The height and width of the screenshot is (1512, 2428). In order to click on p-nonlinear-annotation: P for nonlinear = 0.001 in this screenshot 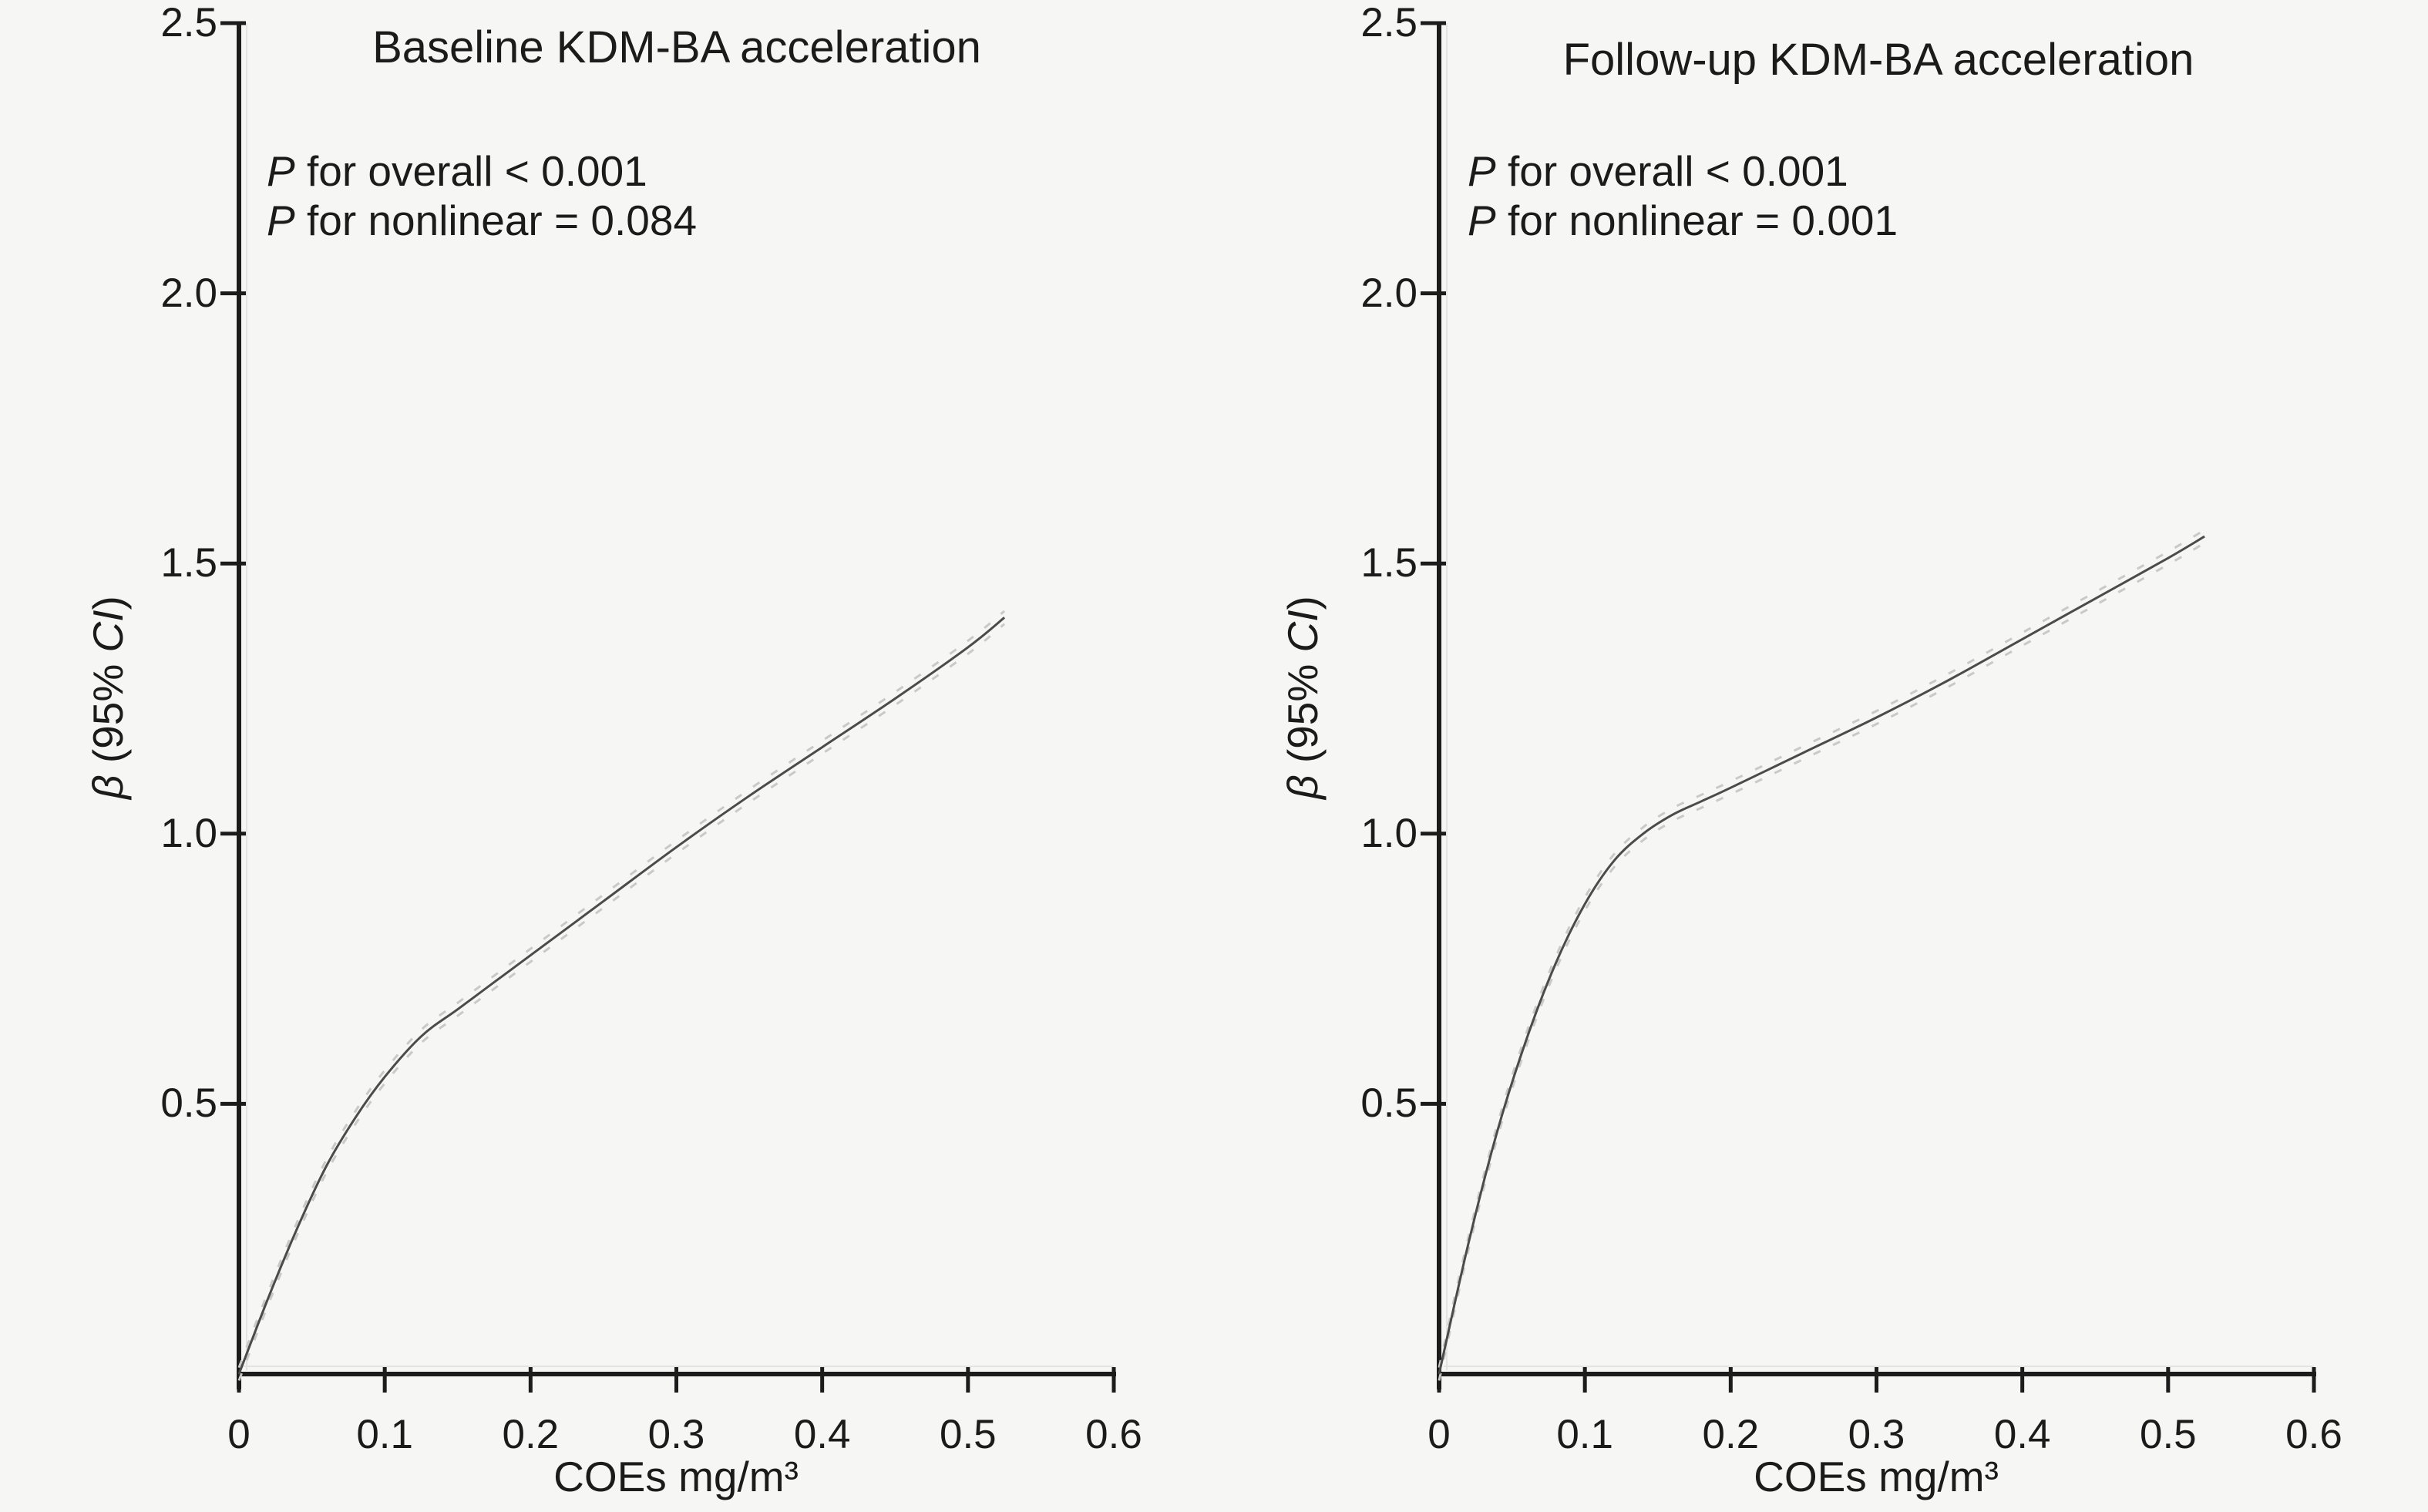, I will do `click(1683, 220)`.